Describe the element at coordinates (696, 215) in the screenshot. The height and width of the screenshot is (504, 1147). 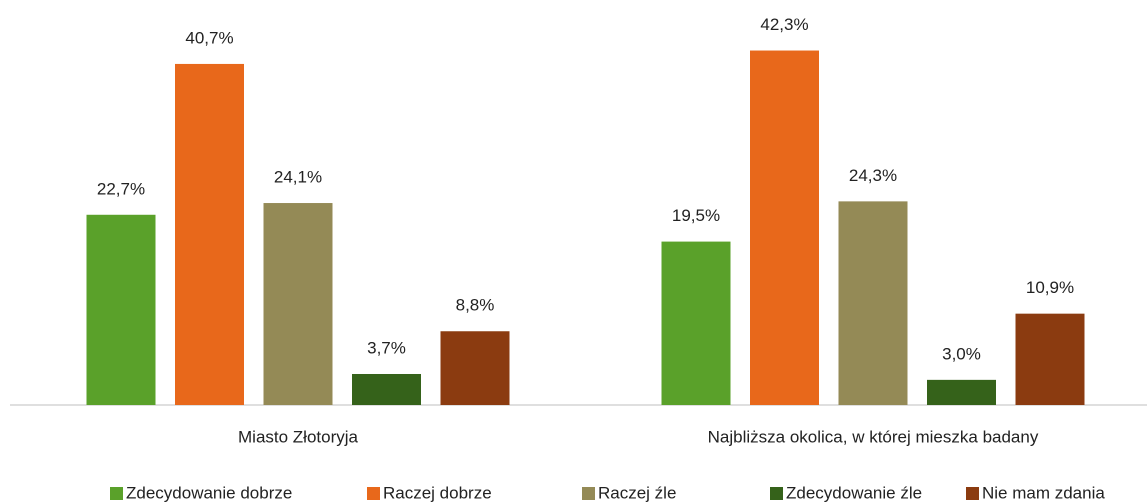
I see `data-label: 19,5%` at that location.